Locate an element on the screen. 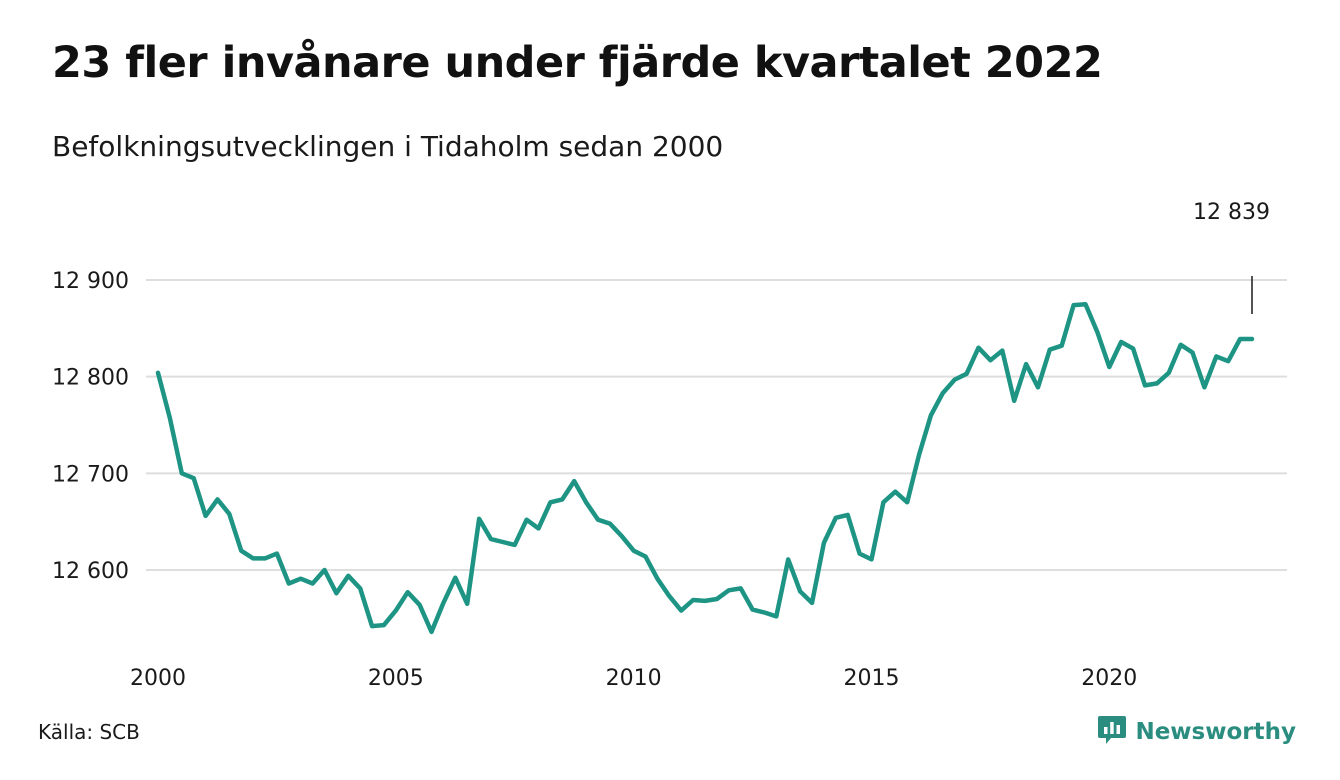  annotation-layer: 12 839 is located at coordinates (1231, 257).